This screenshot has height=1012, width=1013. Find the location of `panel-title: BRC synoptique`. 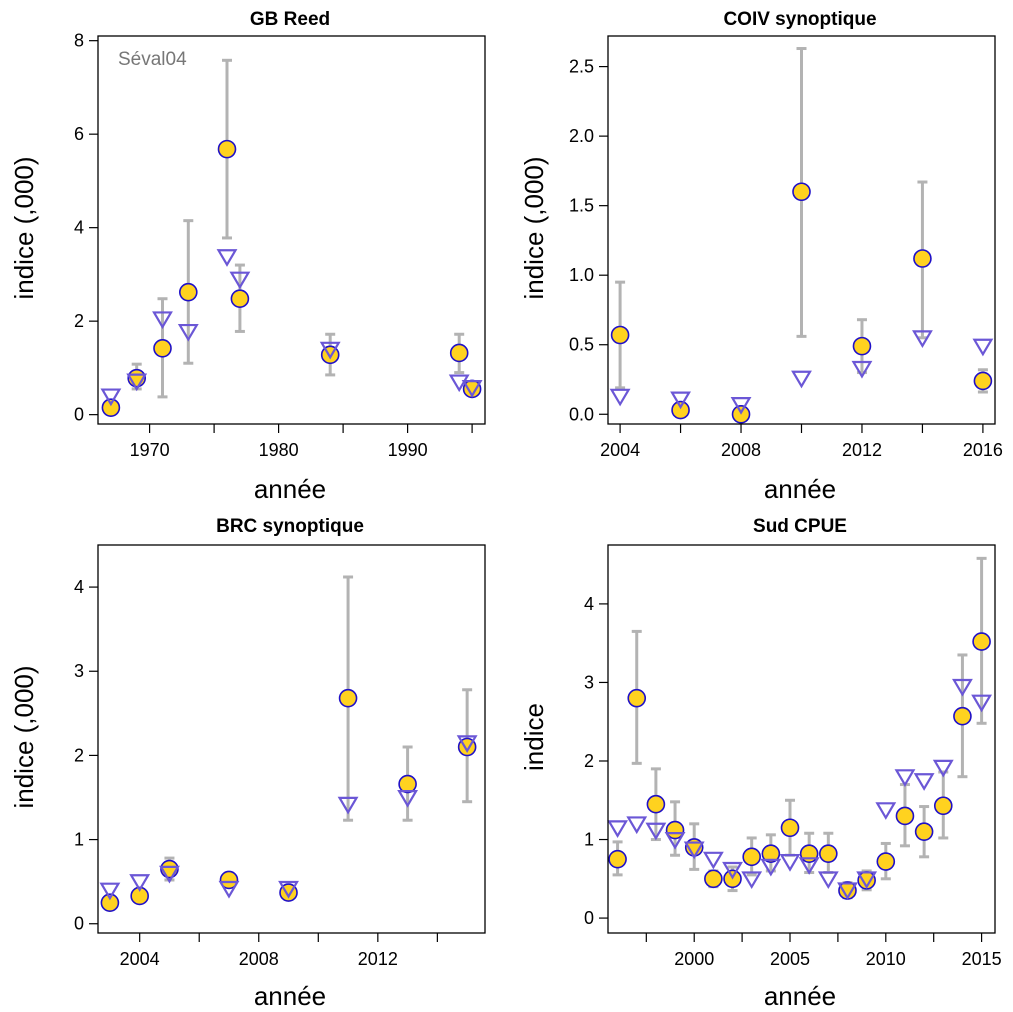

panel-title: BRC synoptique is located at coordinates (290, 526).